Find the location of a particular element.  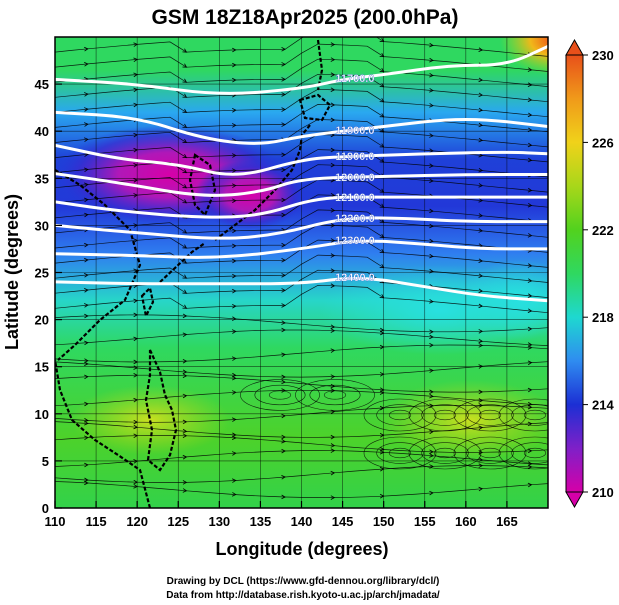

coastline-philippines is located at coordinates (161, 410).